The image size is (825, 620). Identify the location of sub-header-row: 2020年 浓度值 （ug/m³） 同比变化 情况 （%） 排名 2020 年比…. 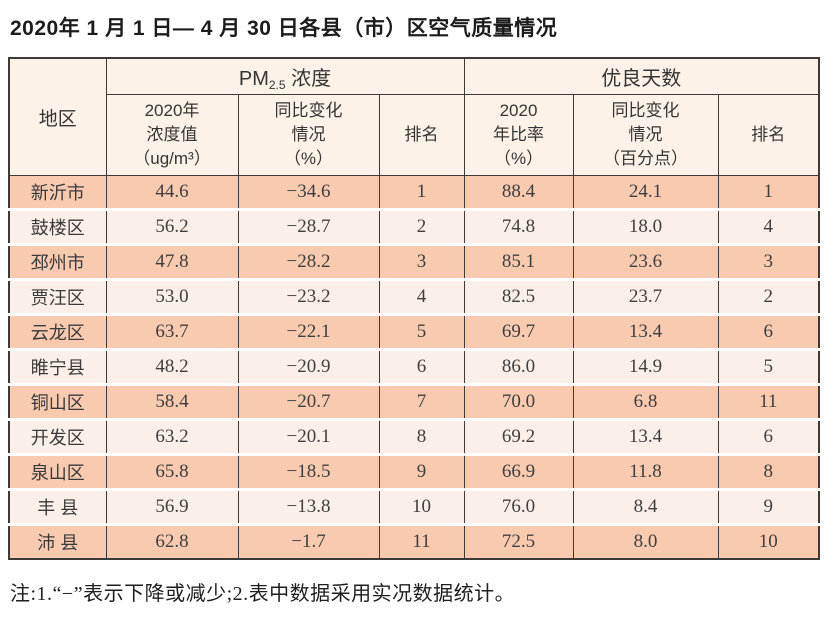
(414, 135).